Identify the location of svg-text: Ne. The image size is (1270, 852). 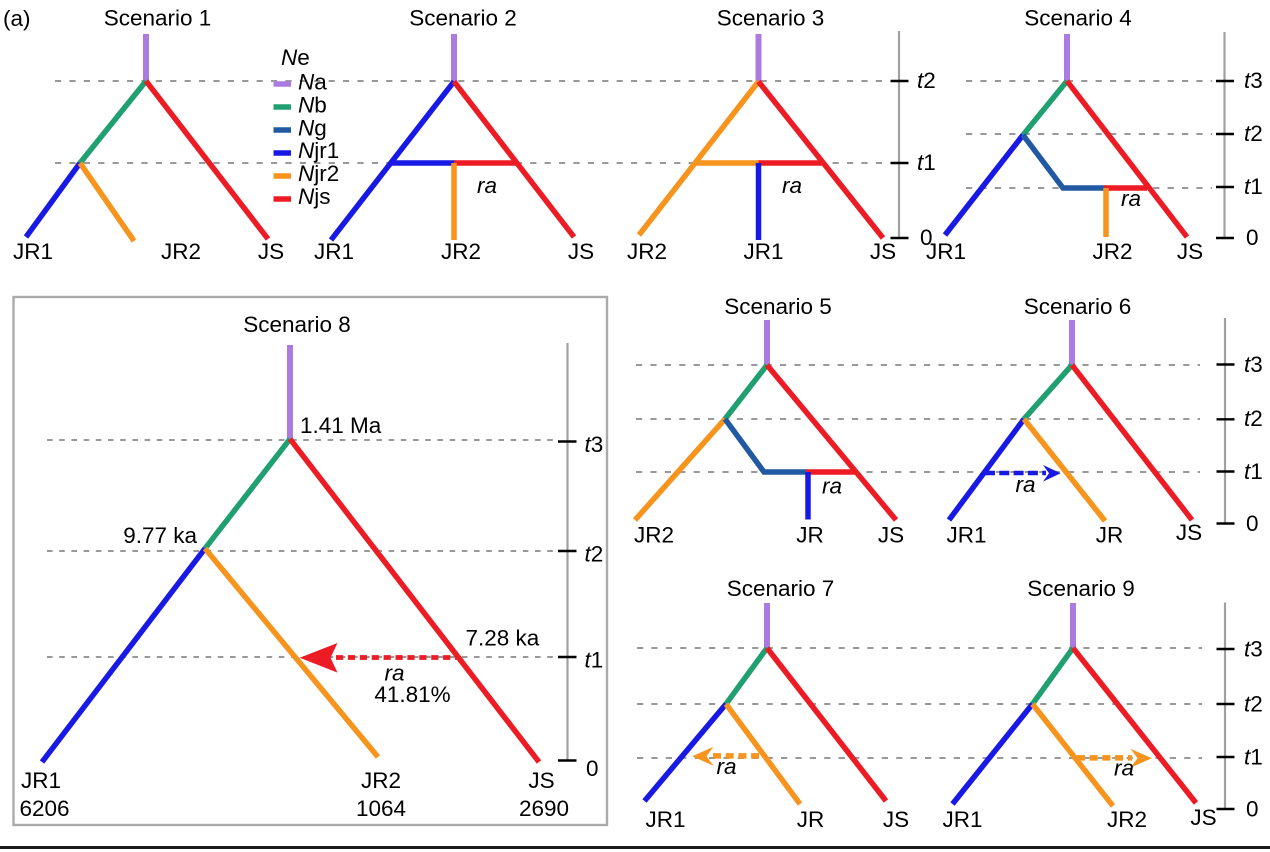
(295, 57).